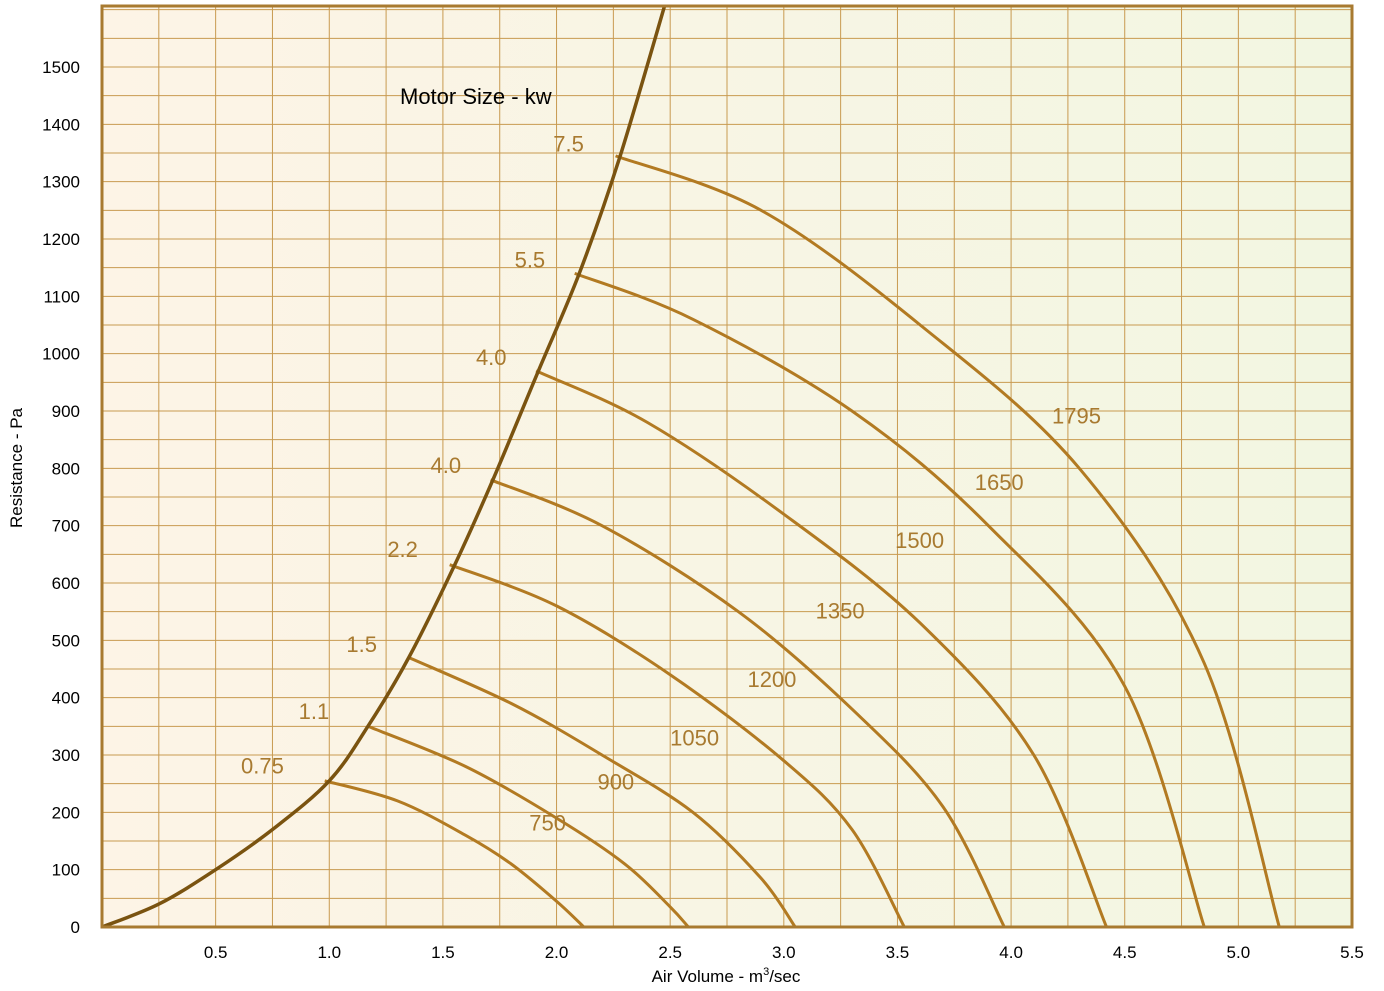 This screenshot has height=991, width=1384. What do you see at coordinates (61, 296) in the screenshot?
I see `y-tick-label: 1100` at bounding box center [61, 296].